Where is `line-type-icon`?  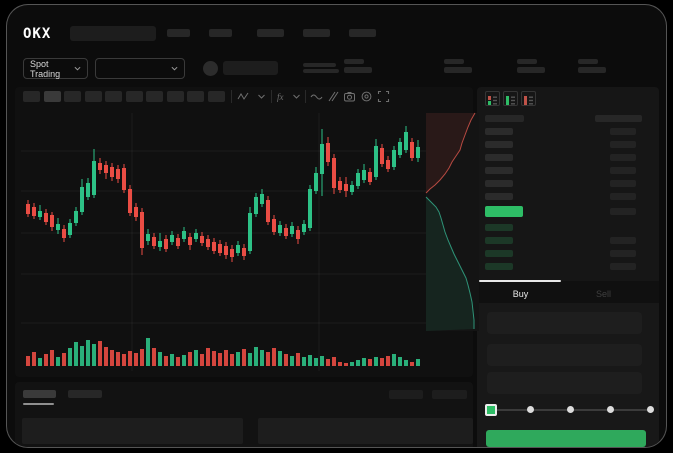 line-type-icon is located at coordinates (316, 96).